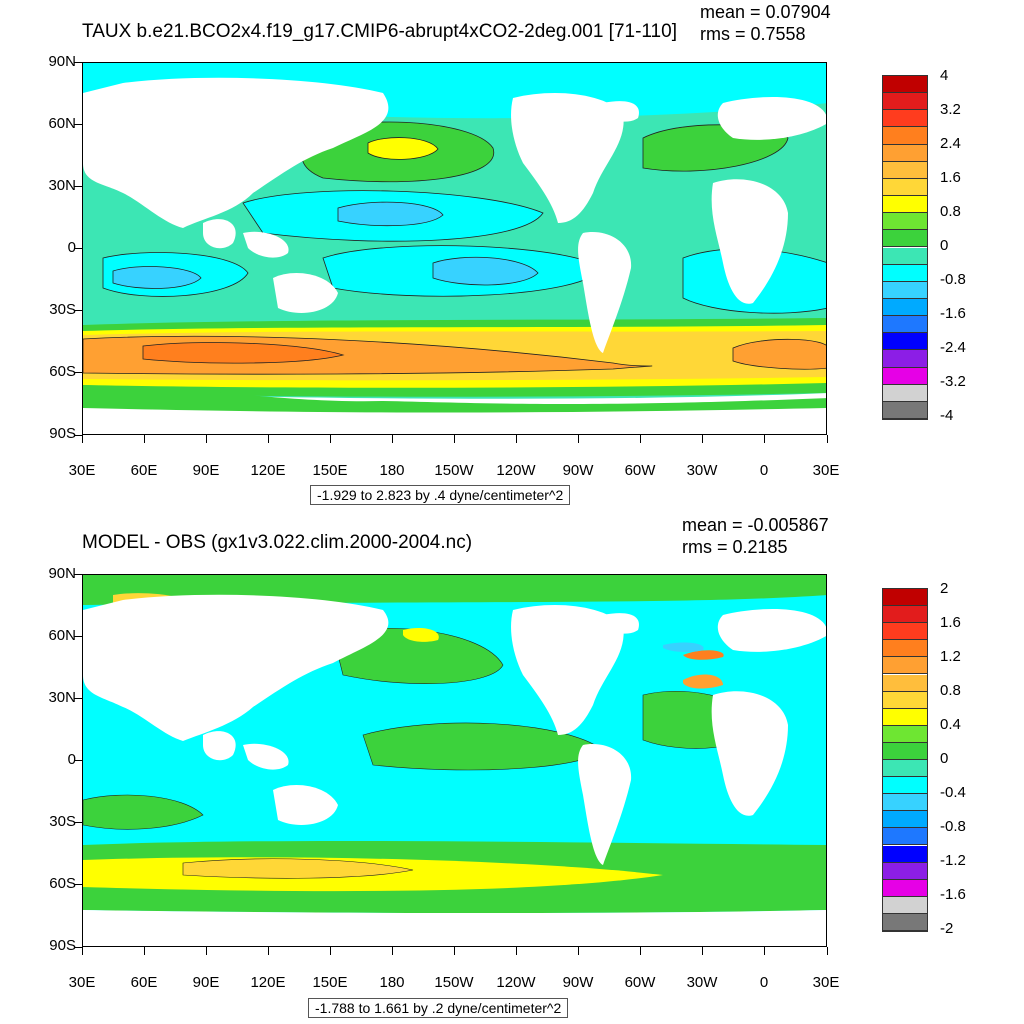 The width and height of the screenshot is (1024, 1024). Describe the element at coordinates (454, 399) in the screenshot. I see `antarctic-coastal` at that location.